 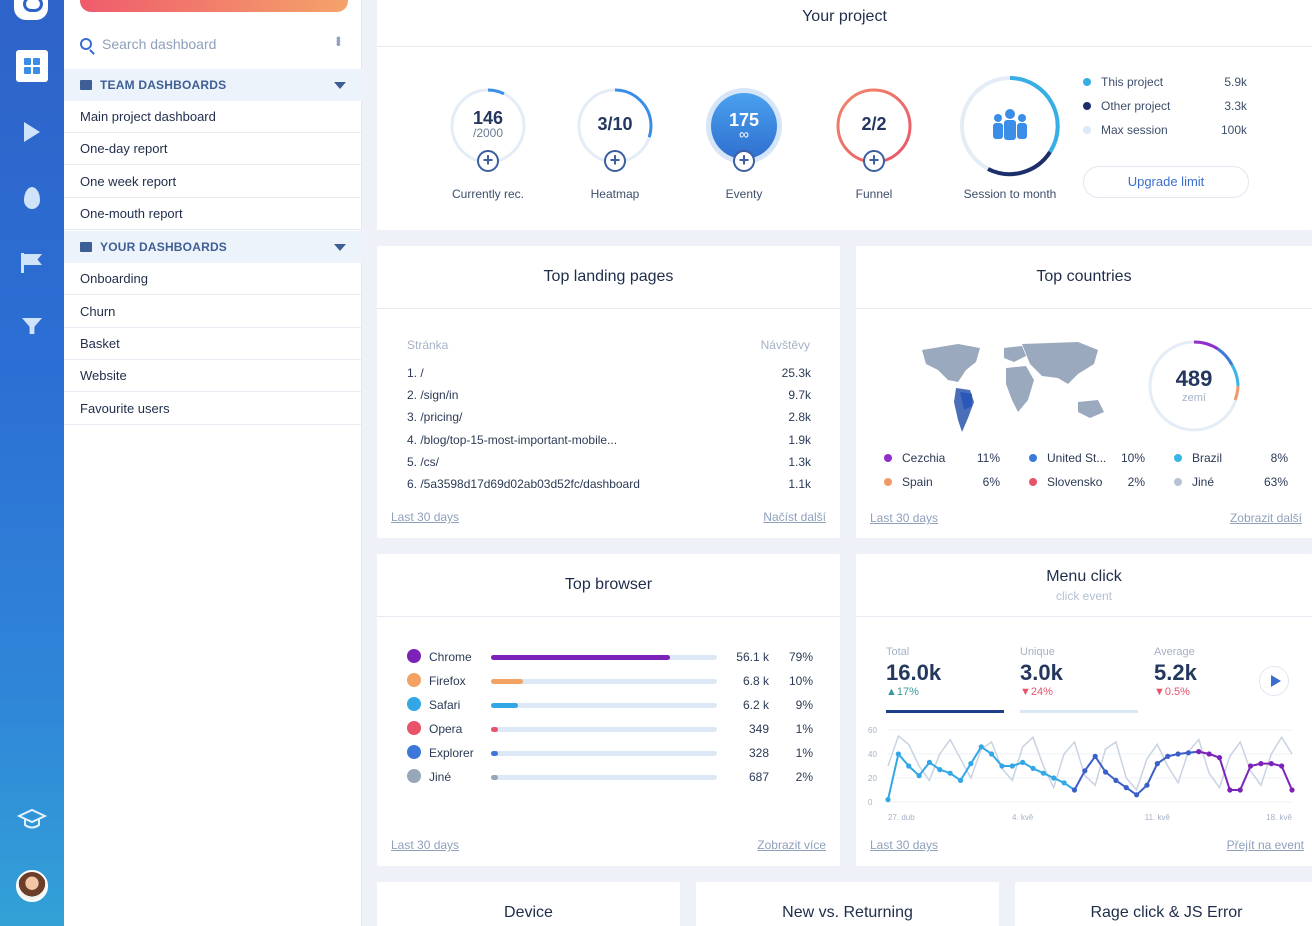 What do you see at coordinates (213, 409) in the screenshot?
I see `sidebar-item-favourite-users: Favourite users` at bounding box center [213, 409].